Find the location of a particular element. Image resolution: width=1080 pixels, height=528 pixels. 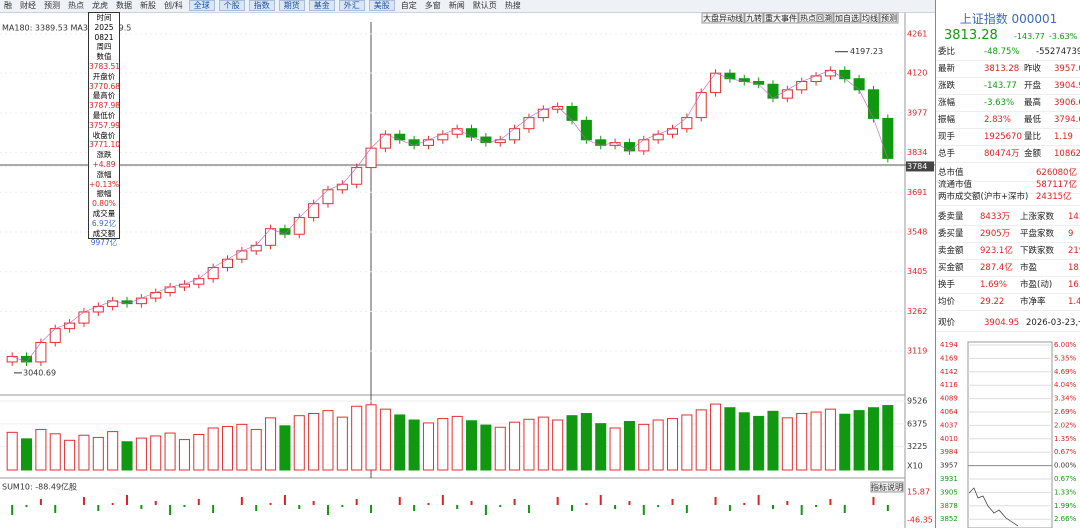

tooltip-line: 3770.68 is located at coordinates (105, 86).